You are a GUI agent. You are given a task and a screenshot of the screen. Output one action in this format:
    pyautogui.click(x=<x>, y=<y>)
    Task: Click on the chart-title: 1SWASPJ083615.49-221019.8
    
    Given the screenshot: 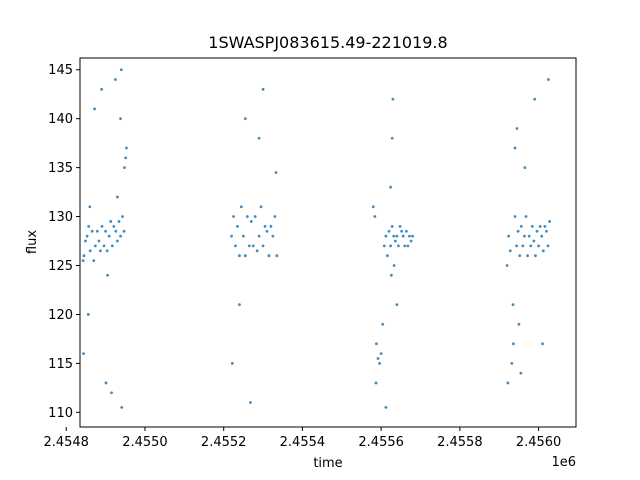 What is the action you would take?
    pyautogui.click(x=327, y=42)
    